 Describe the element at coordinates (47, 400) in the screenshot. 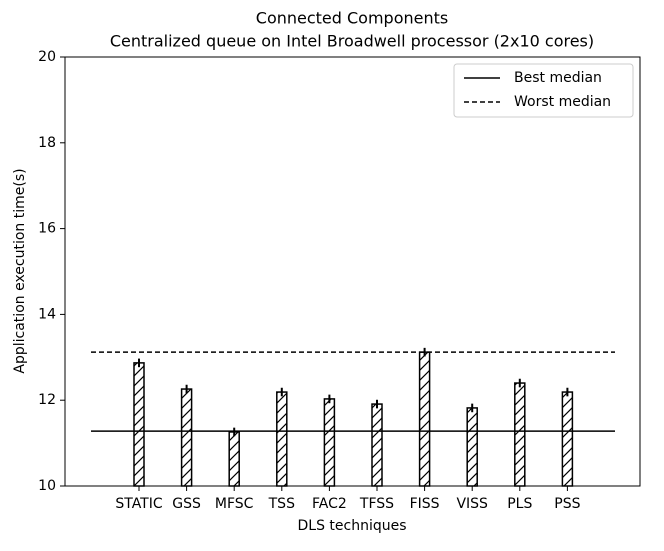

I see `y-tick-label: 12` at that location.